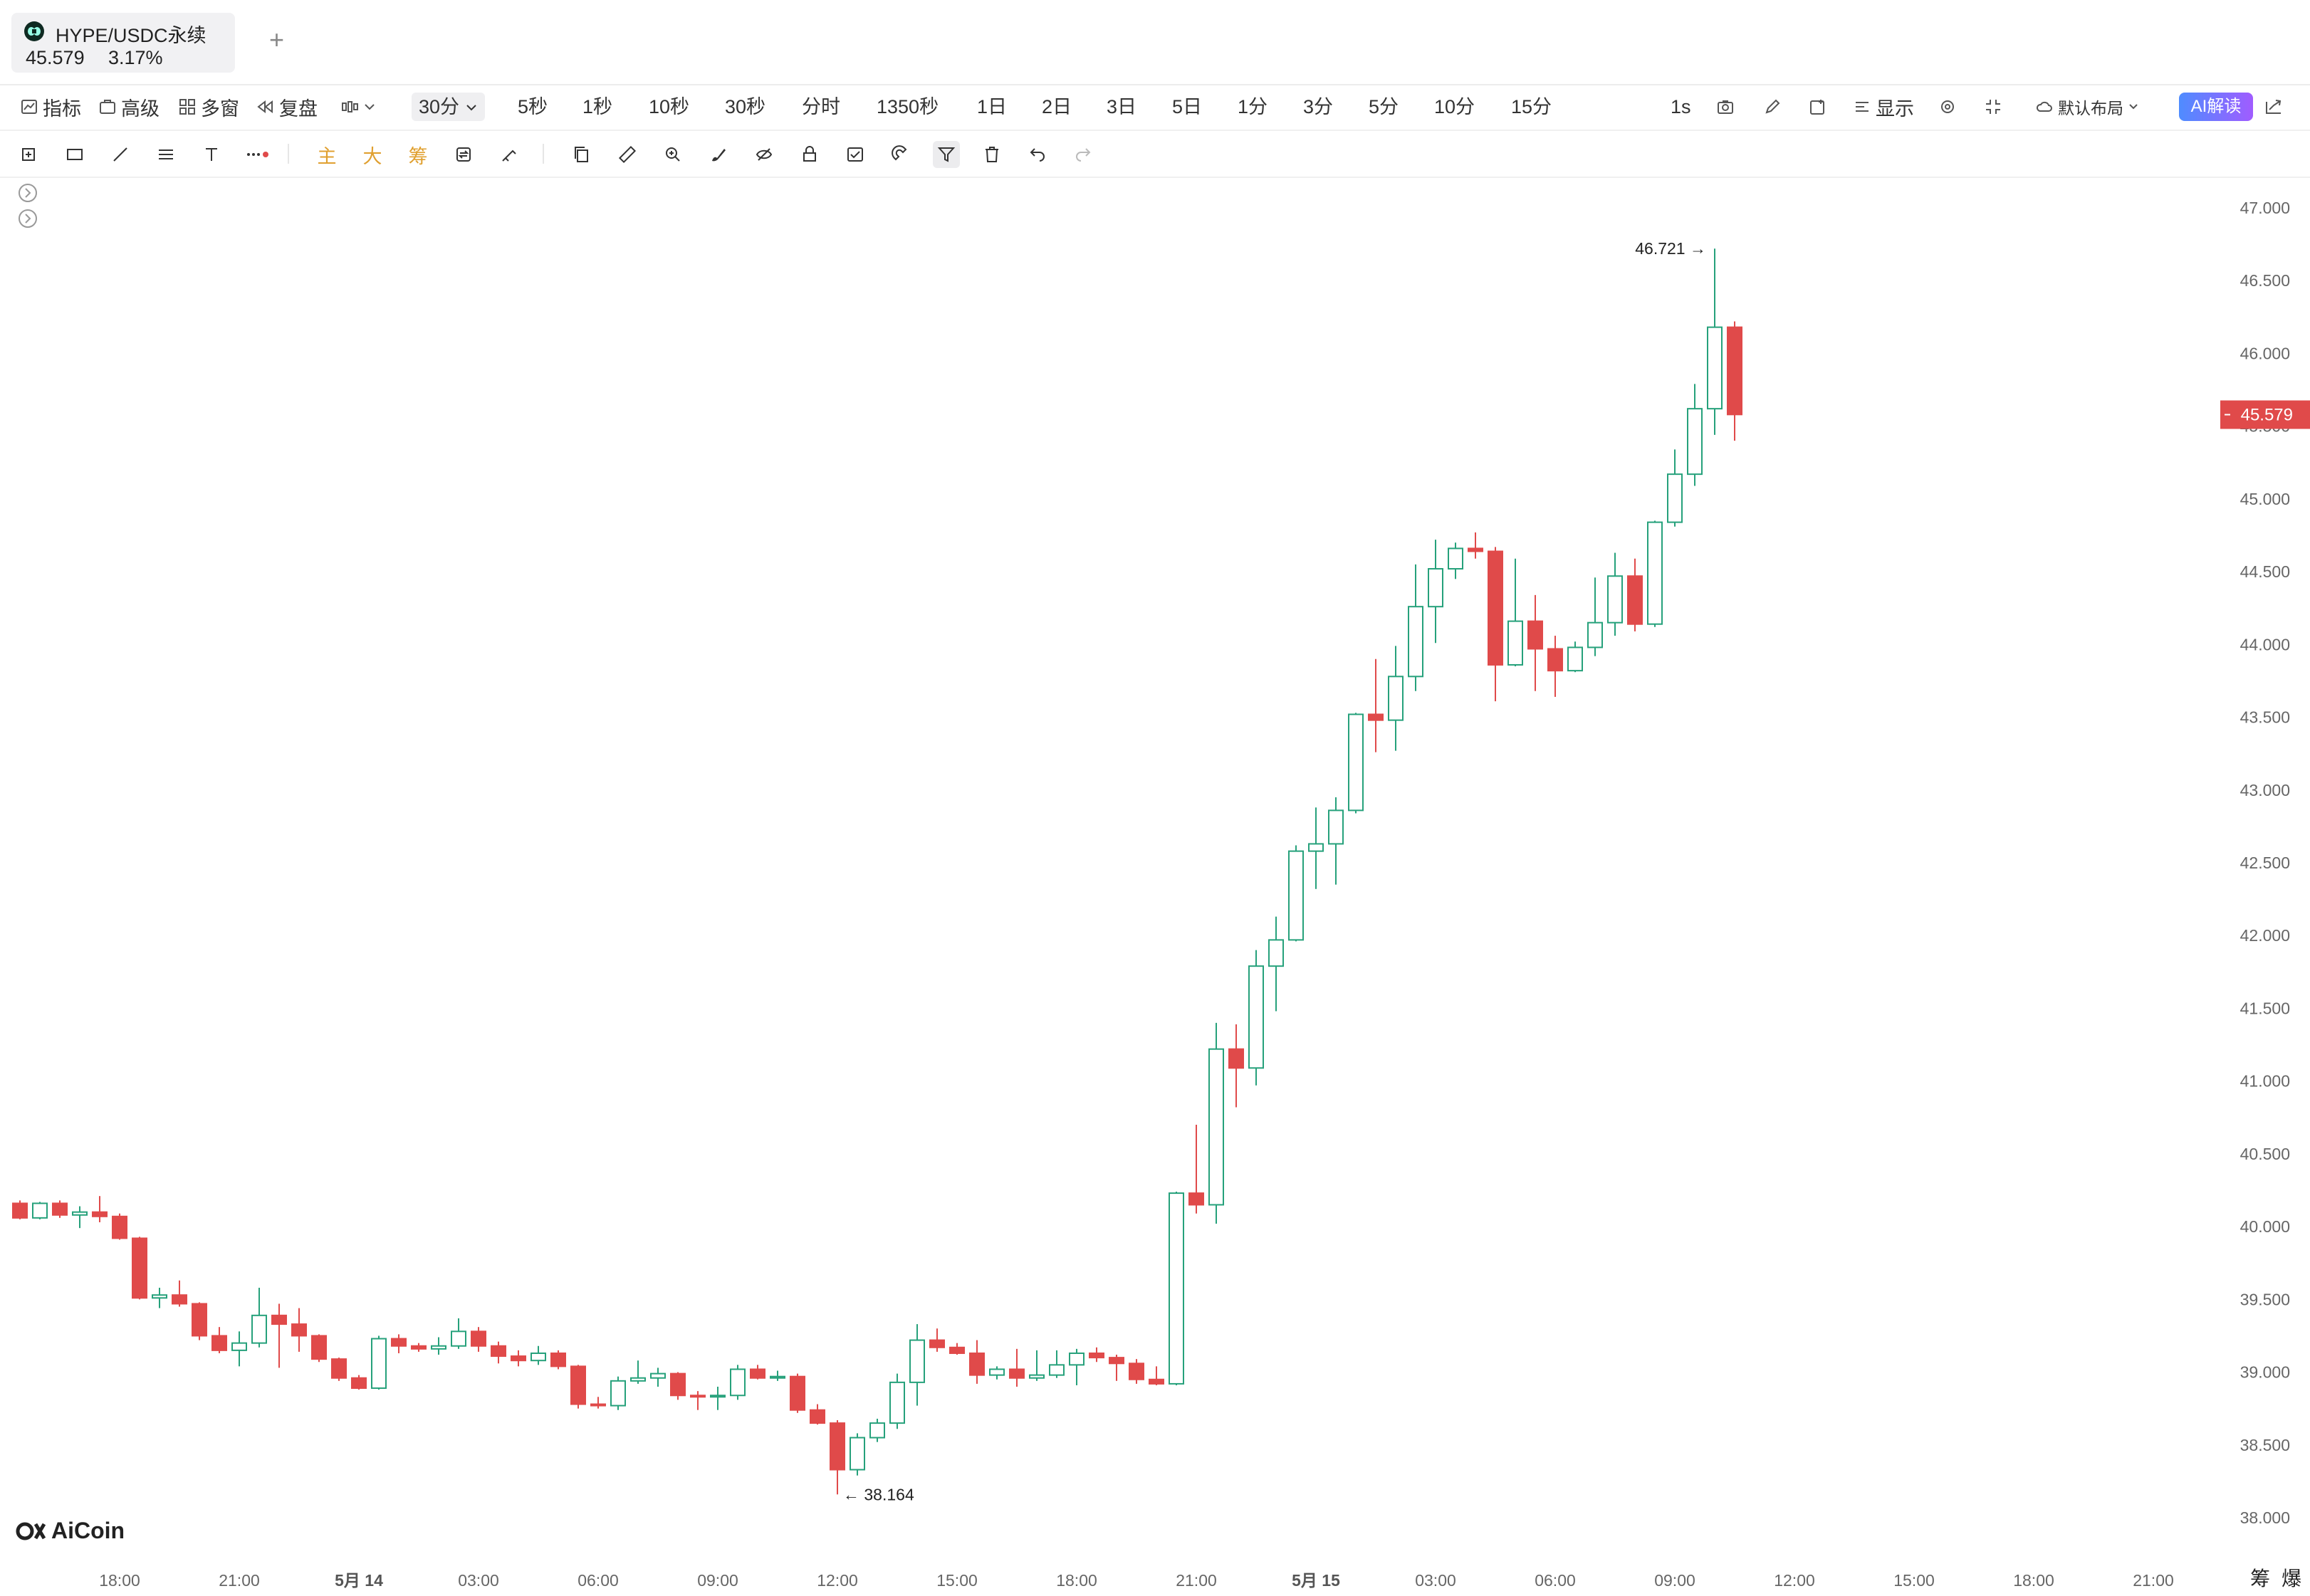  What do you see at coordinates (1454, 106) in the screenshot?
I see `interval-10m: 10分` at bounding box center [1454, 106].